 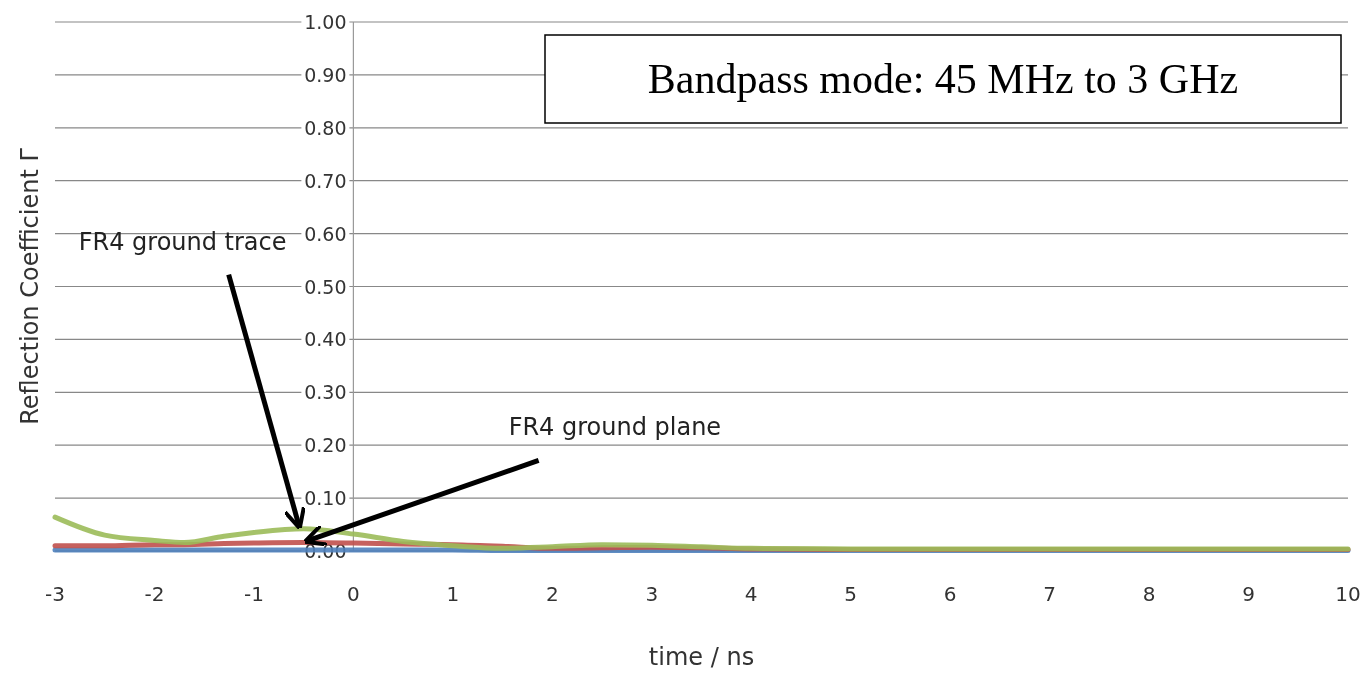 What do you see at coordinates (652, 594) in the screenshot?
I see `x-tick-label: 3` at bounding box center [652, 594].